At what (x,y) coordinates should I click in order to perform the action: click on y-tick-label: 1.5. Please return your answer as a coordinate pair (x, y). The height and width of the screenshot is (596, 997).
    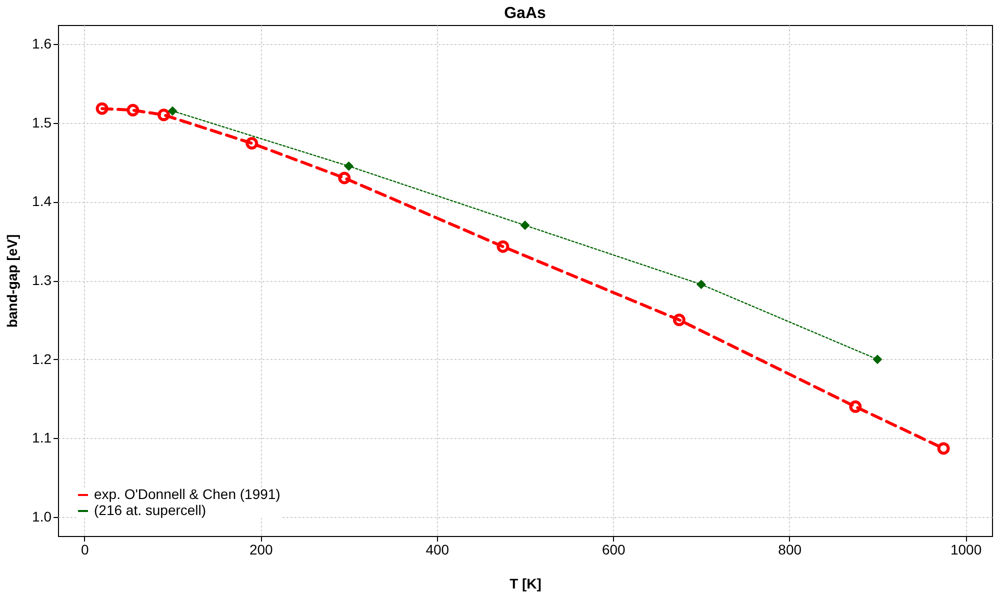
    Looking at the image, I should click on (42, 122).